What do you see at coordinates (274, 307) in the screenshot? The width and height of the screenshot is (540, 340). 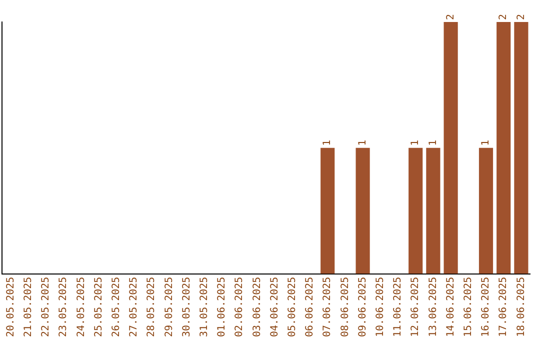 I see `x-tick-label: 04.06.2025` at bounding box center [274, 307].